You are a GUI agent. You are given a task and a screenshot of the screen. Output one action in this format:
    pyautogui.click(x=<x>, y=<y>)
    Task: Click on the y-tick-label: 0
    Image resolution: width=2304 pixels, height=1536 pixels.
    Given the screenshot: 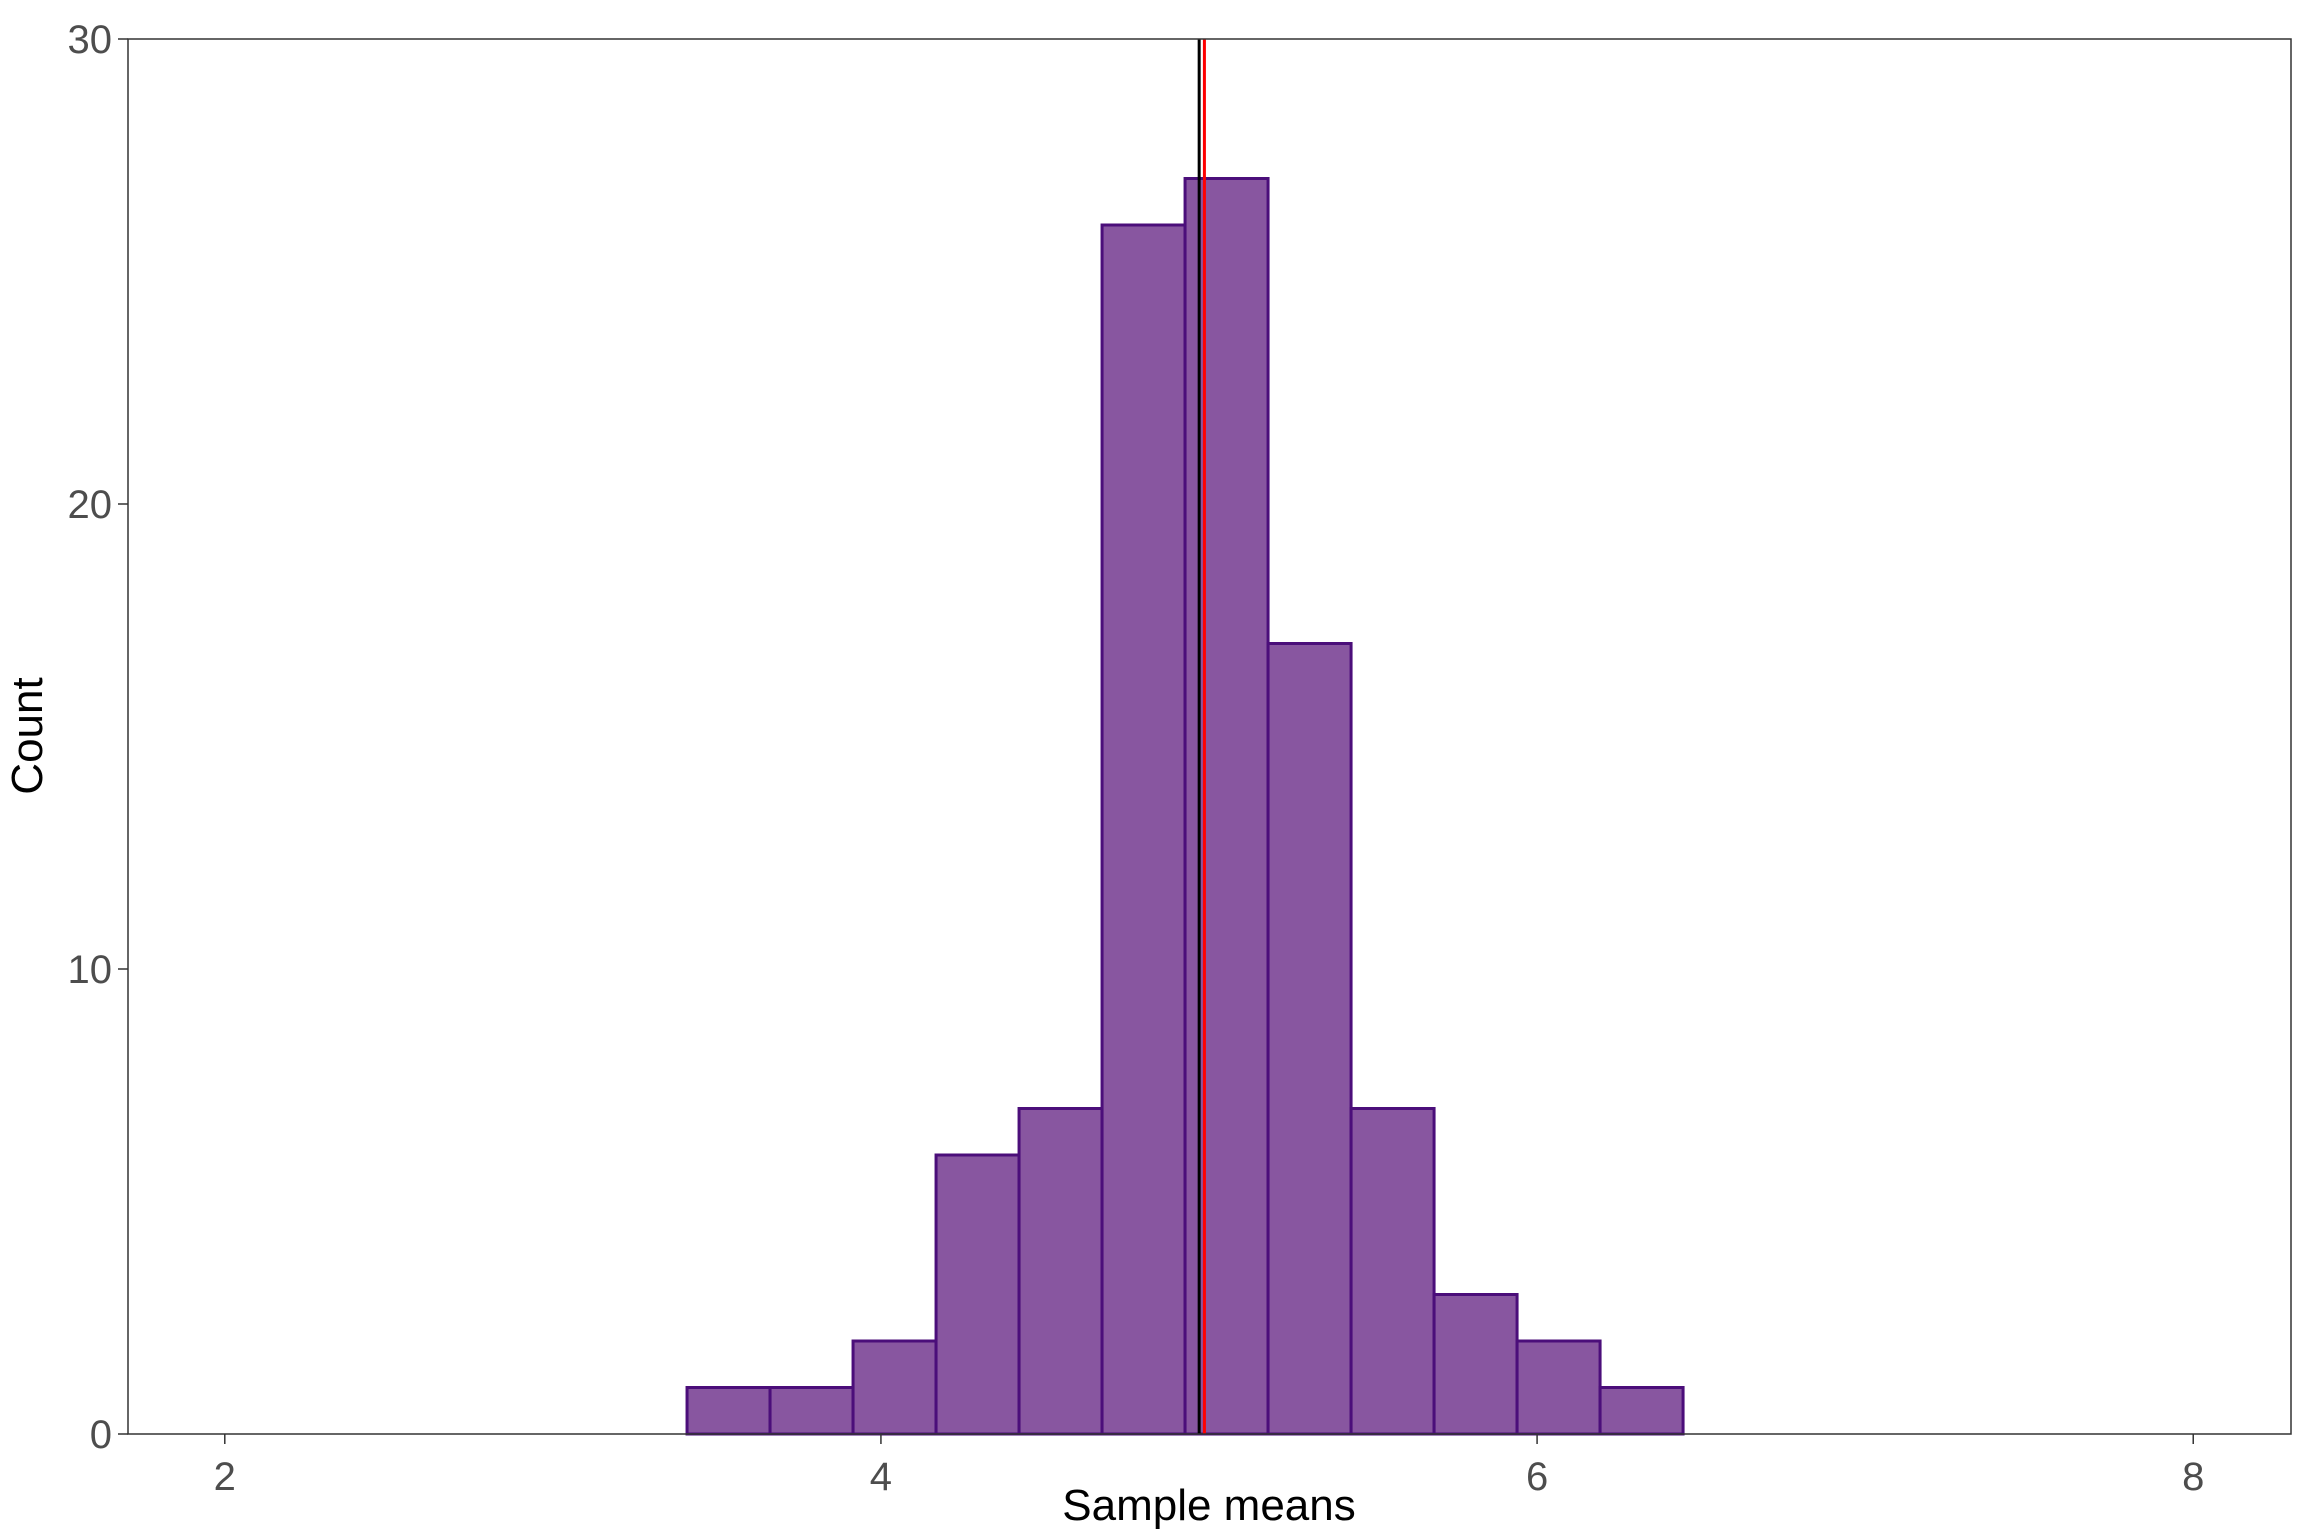 What is the action you would take?
    pyautogui.click(x=101, y=1435)
    